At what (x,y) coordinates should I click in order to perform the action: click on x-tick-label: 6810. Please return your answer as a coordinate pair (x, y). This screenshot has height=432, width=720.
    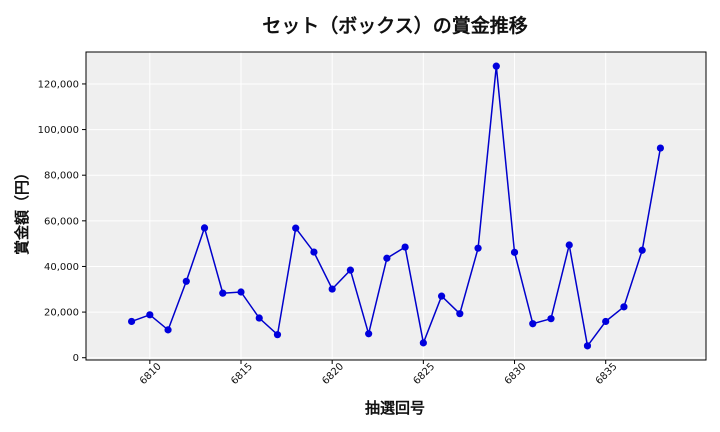
    Looking at the image, I should click on (151, 374).